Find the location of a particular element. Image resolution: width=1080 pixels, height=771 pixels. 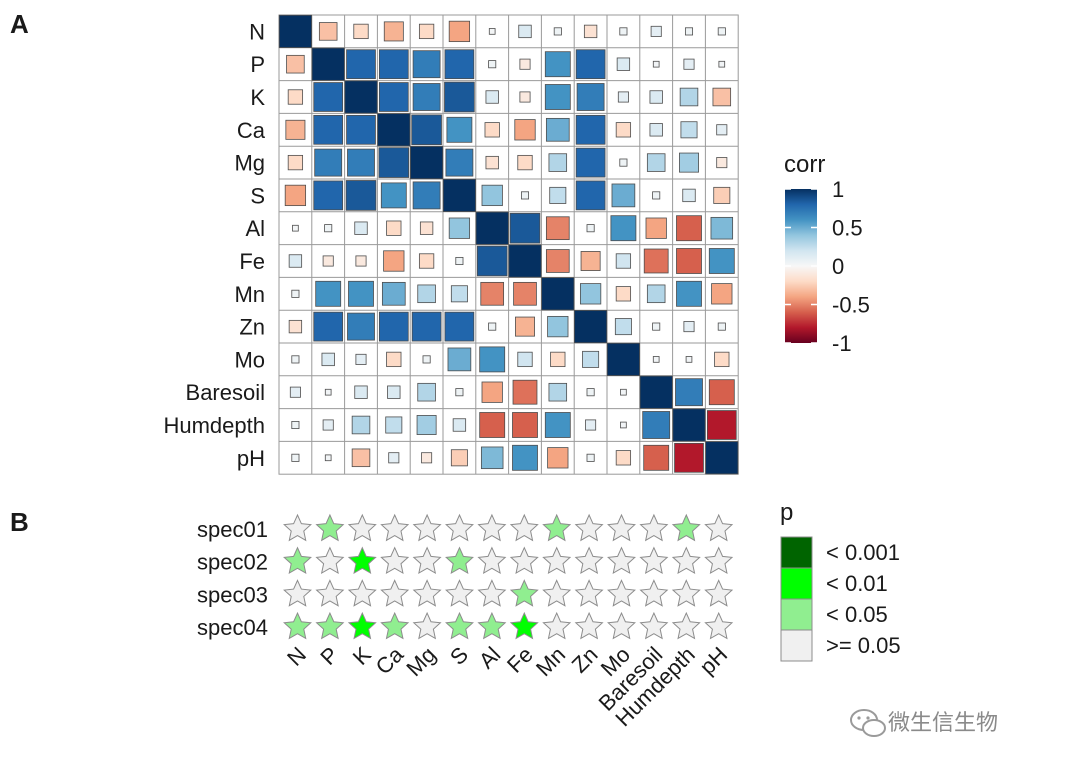

corr-cell-P-Fe is located at coordinates (525, 64).